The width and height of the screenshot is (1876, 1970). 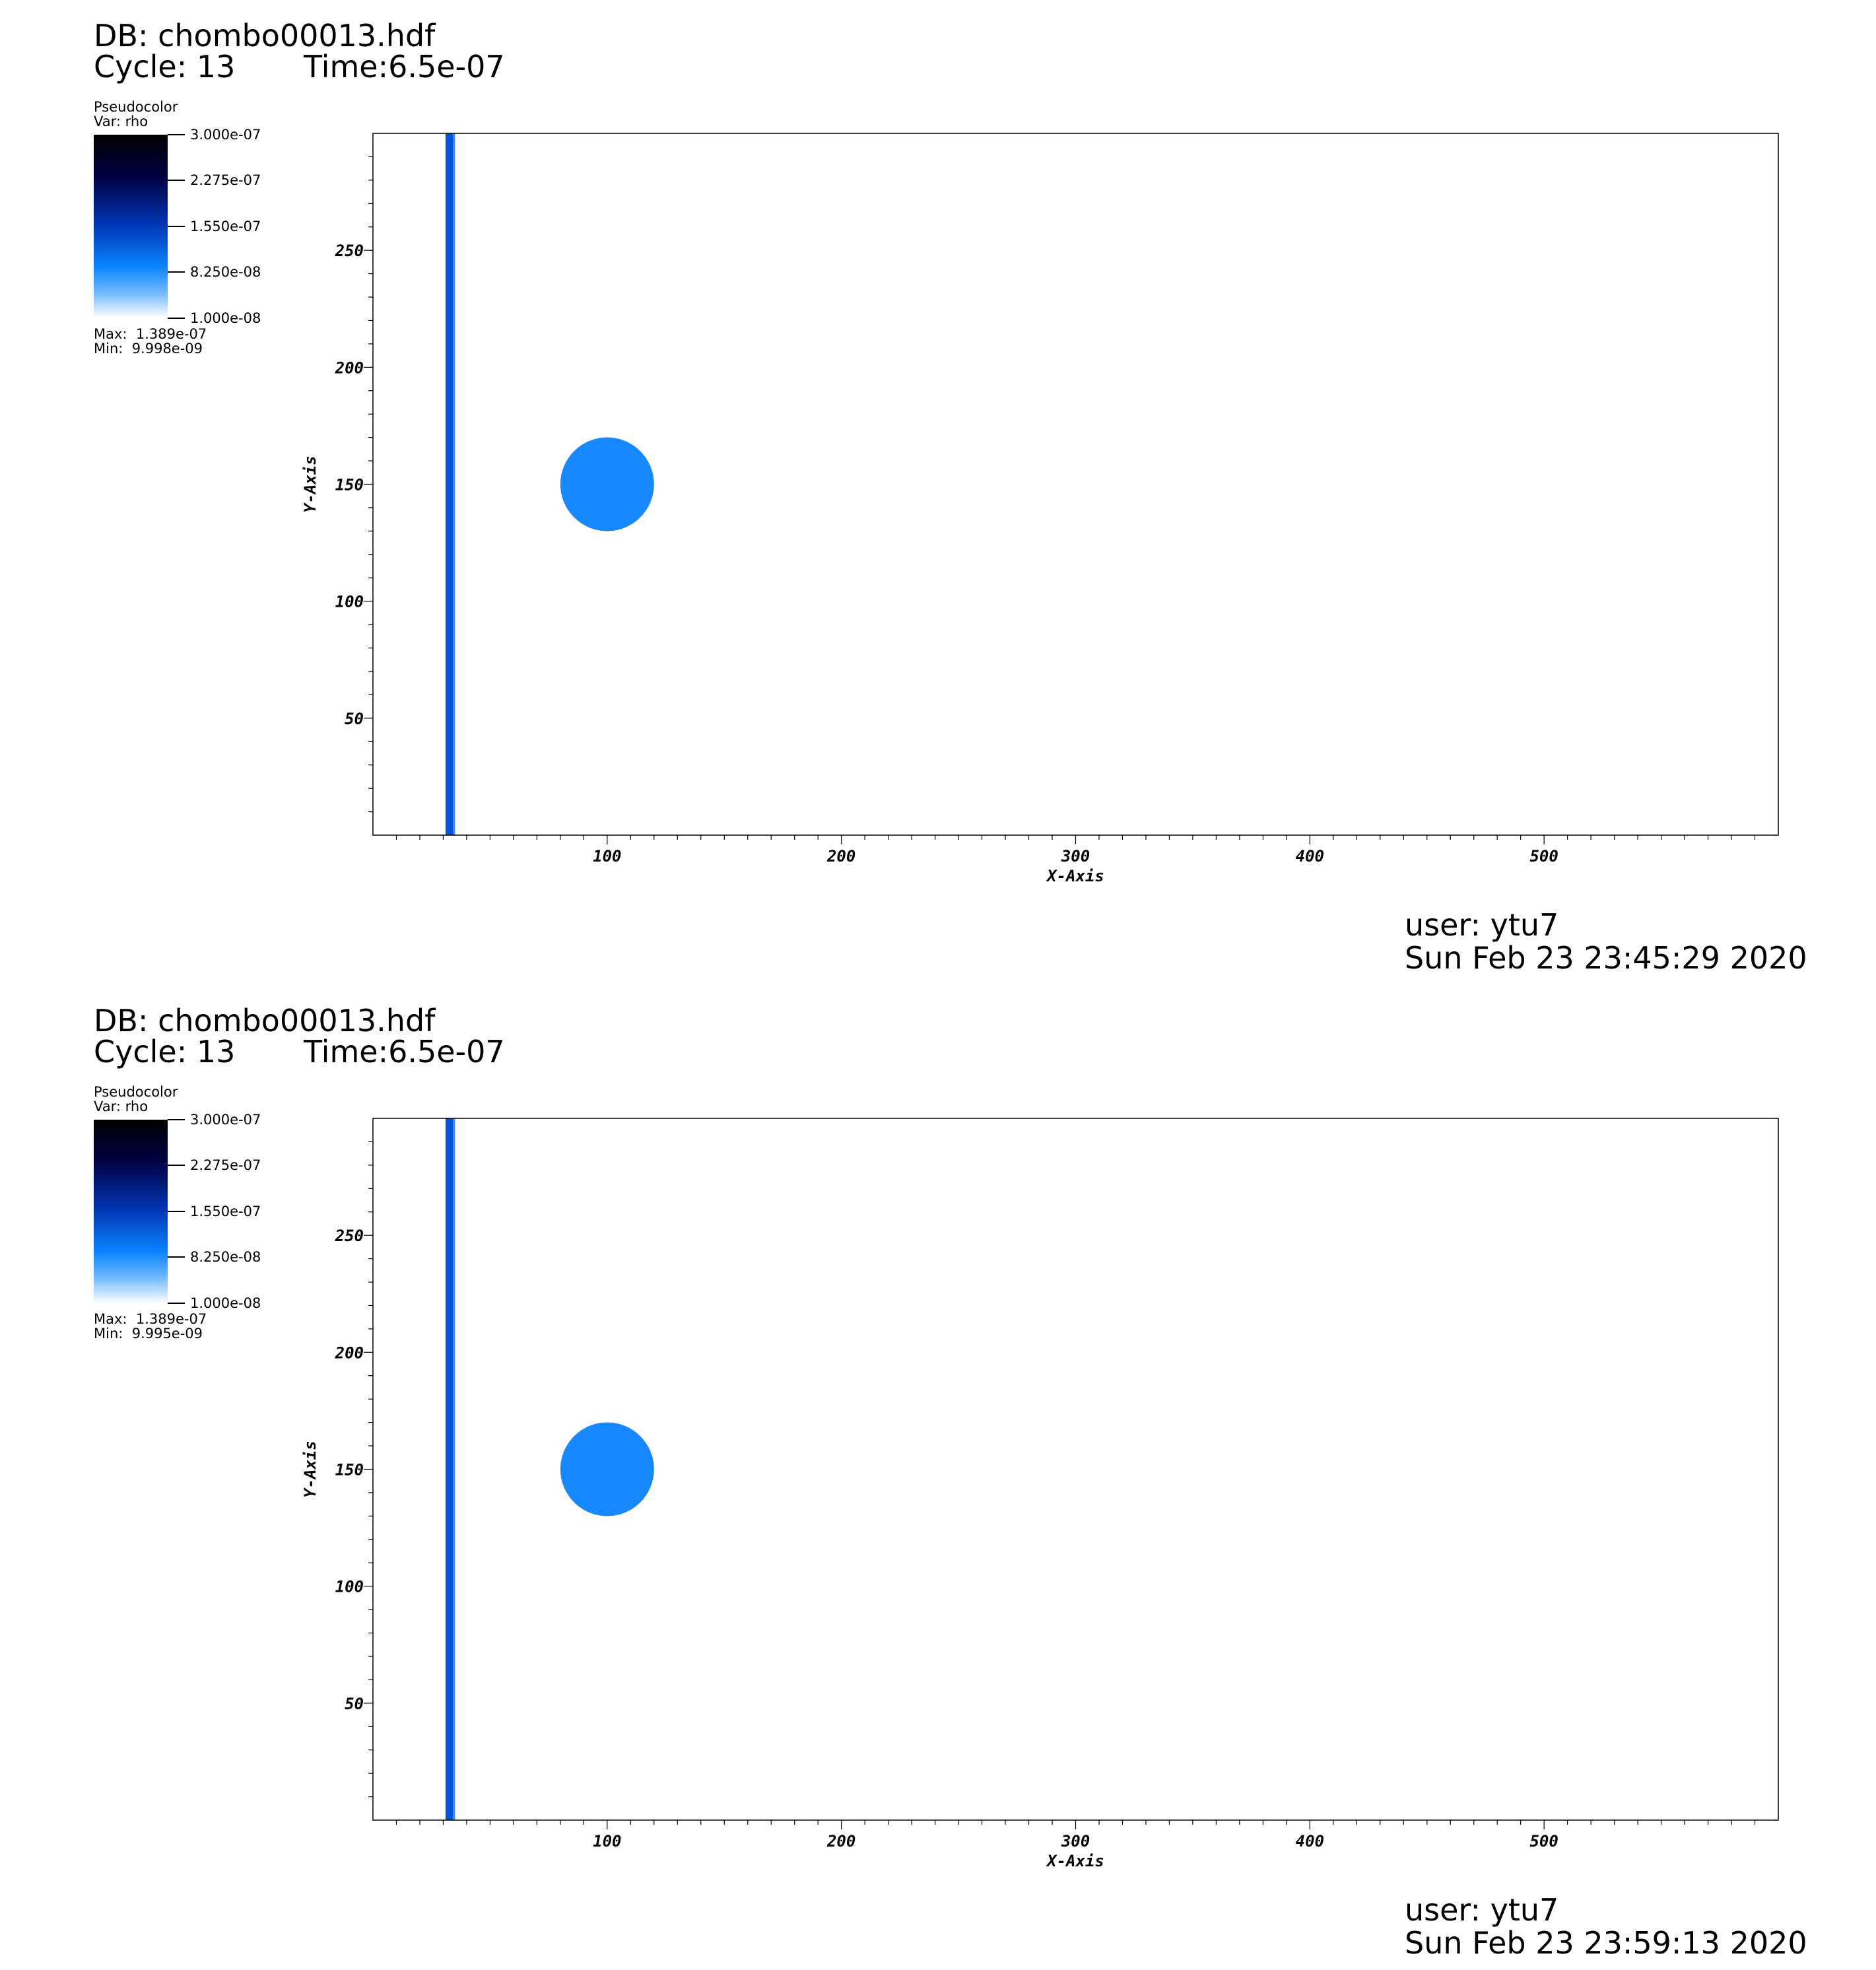 What do you see at coordinates (148, 349) in the screenshot?
I see `legend-min: Min: 9.998e-09` at bounding box center [148, 349].